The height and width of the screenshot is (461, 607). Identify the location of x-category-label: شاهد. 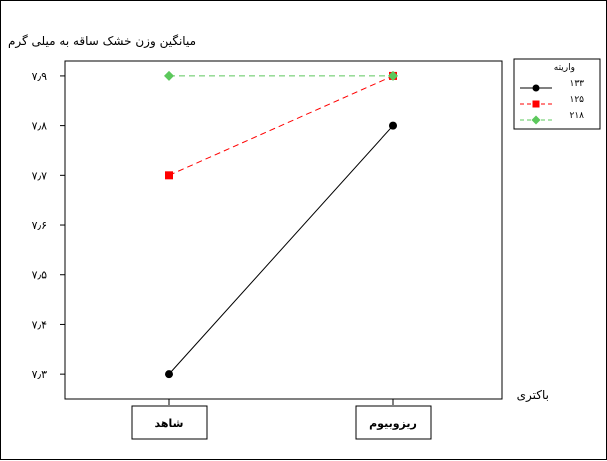
(169, 423).